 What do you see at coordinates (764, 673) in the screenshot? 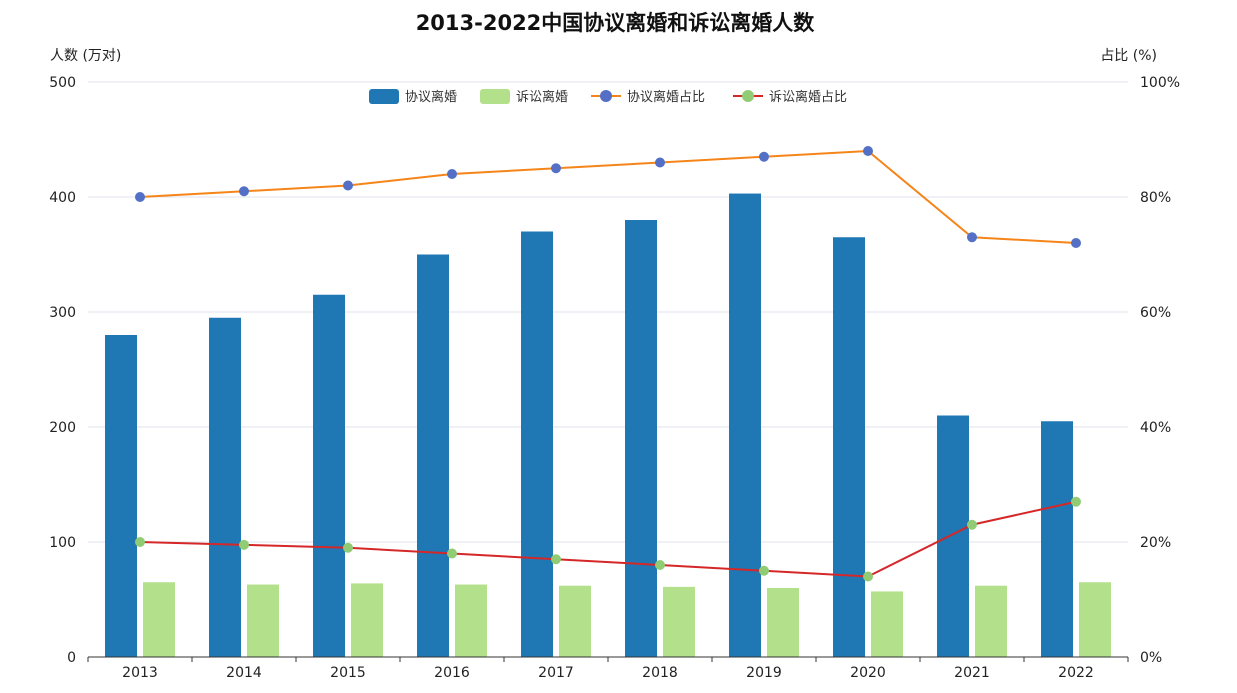
I see `x-tick-label: 2019` at bounding box center [764, 673].